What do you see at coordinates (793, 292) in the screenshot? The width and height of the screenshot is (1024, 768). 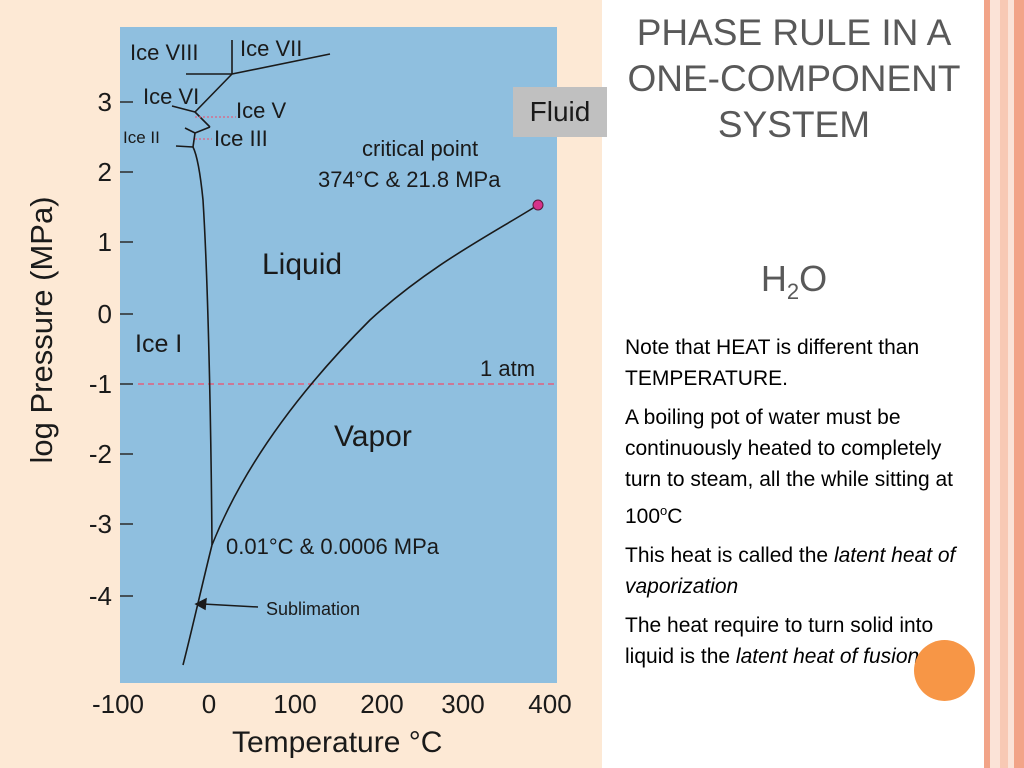 I see `formula-subscript: 2` at bounding box center [793, 292].